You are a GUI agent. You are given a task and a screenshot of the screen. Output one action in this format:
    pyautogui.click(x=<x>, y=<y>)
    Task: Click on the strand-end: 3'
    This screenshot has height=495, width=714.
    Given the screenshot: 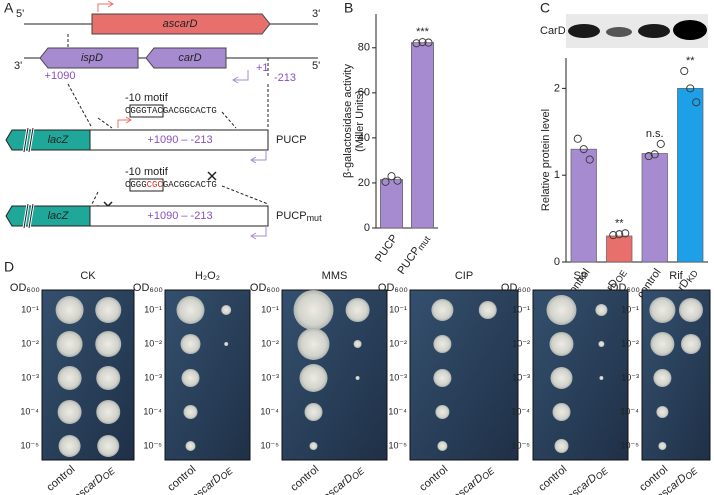 What is the action you would take?
    pyautogui.click(x=18, y=66)
    